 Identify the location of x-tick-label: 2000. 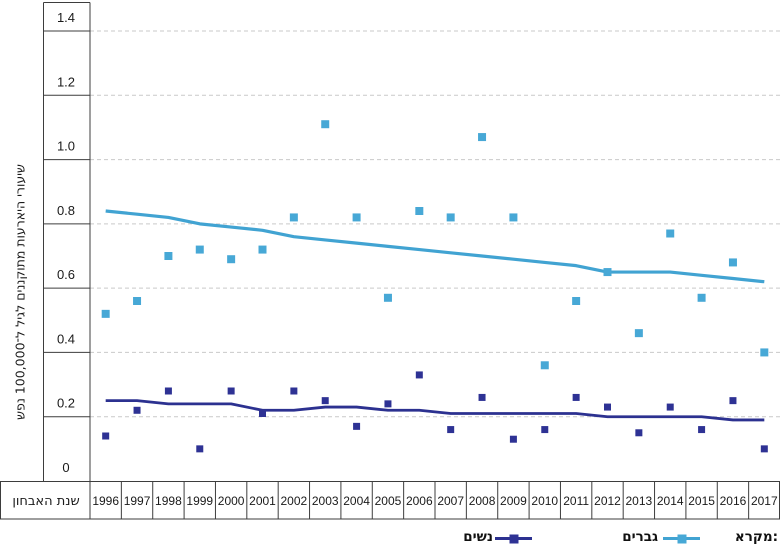
(231, 501).